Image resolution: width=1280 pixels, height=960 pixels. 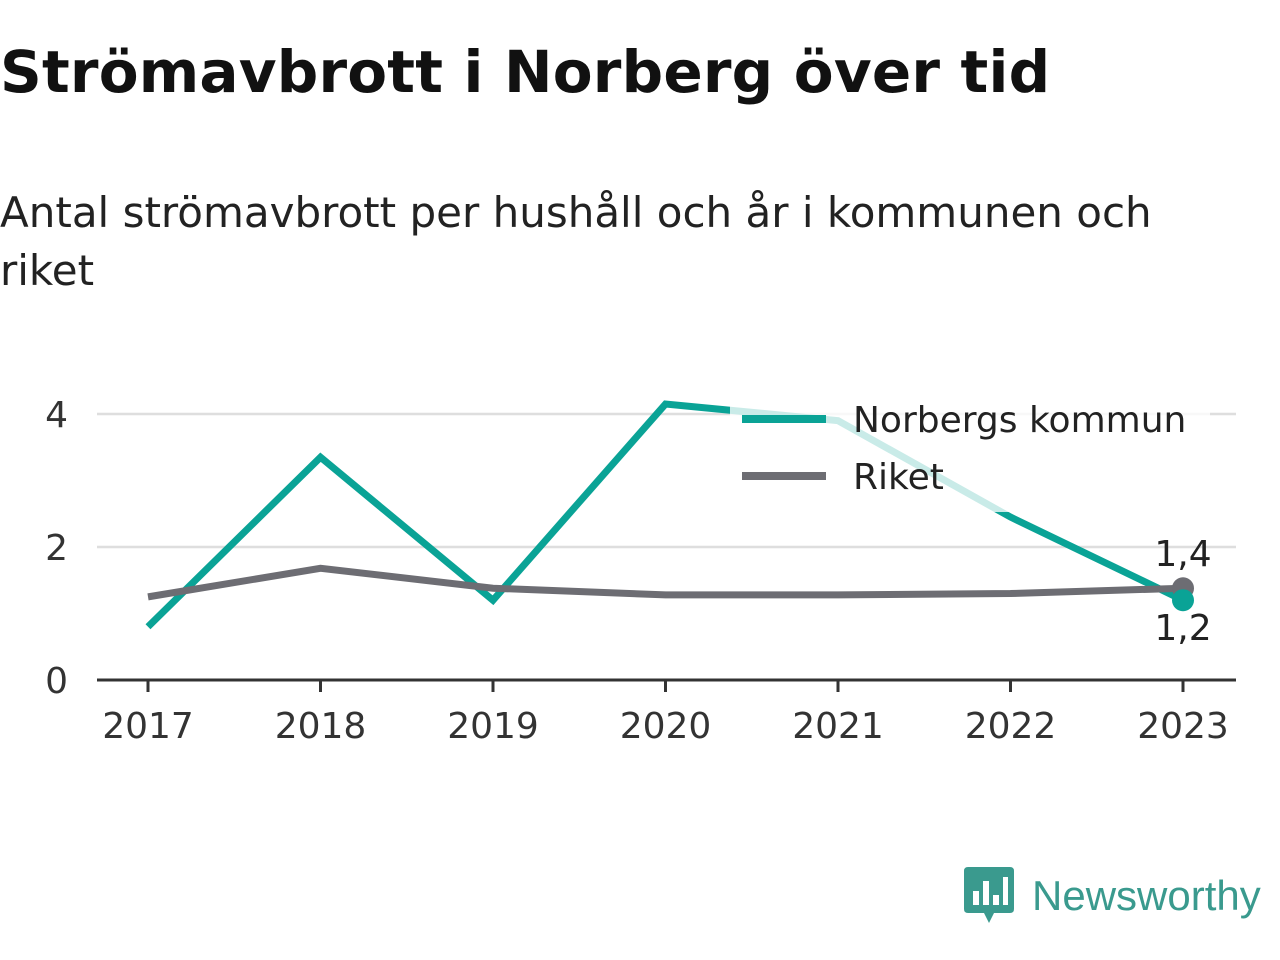 What do you see at coordinates (989, 895) in the screenshot?
I see `newsworthy-logo-icon` at bounding box center [989, 895].